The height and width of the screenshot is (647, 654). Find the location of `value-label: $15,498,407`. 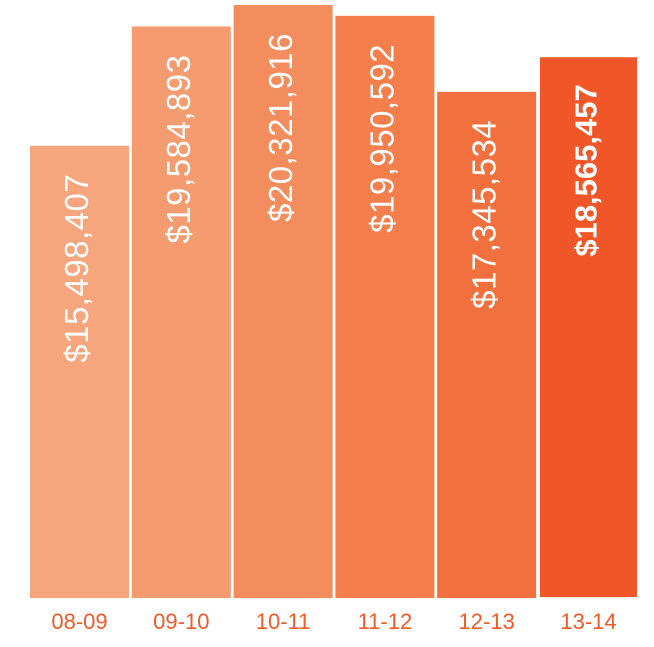

value-label: $15,498,407 is located at coordinates (76, 268).